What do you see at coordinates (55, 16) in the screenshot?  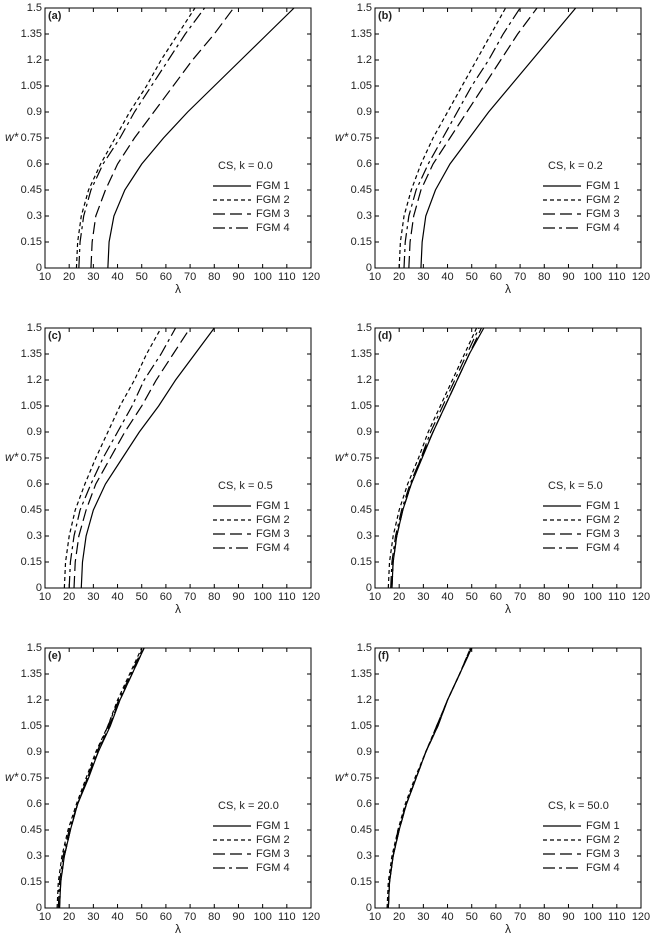 I see `panel-label: (a)` at bounding box center [55, 16].